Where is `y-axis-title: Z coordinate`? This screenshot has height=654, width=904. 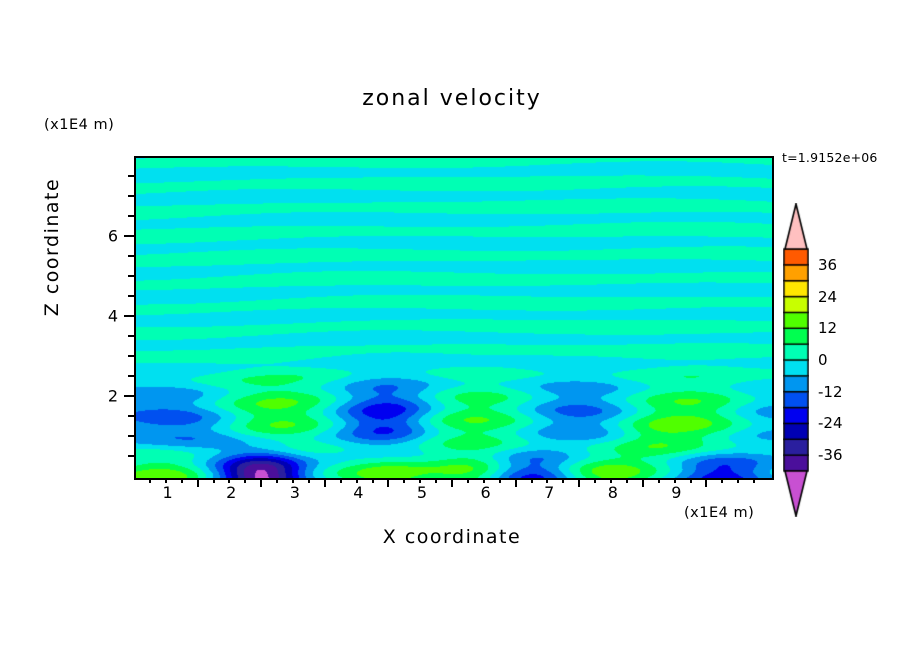
y-axis-title: Z coordinate is located at coordinates (52, 247).